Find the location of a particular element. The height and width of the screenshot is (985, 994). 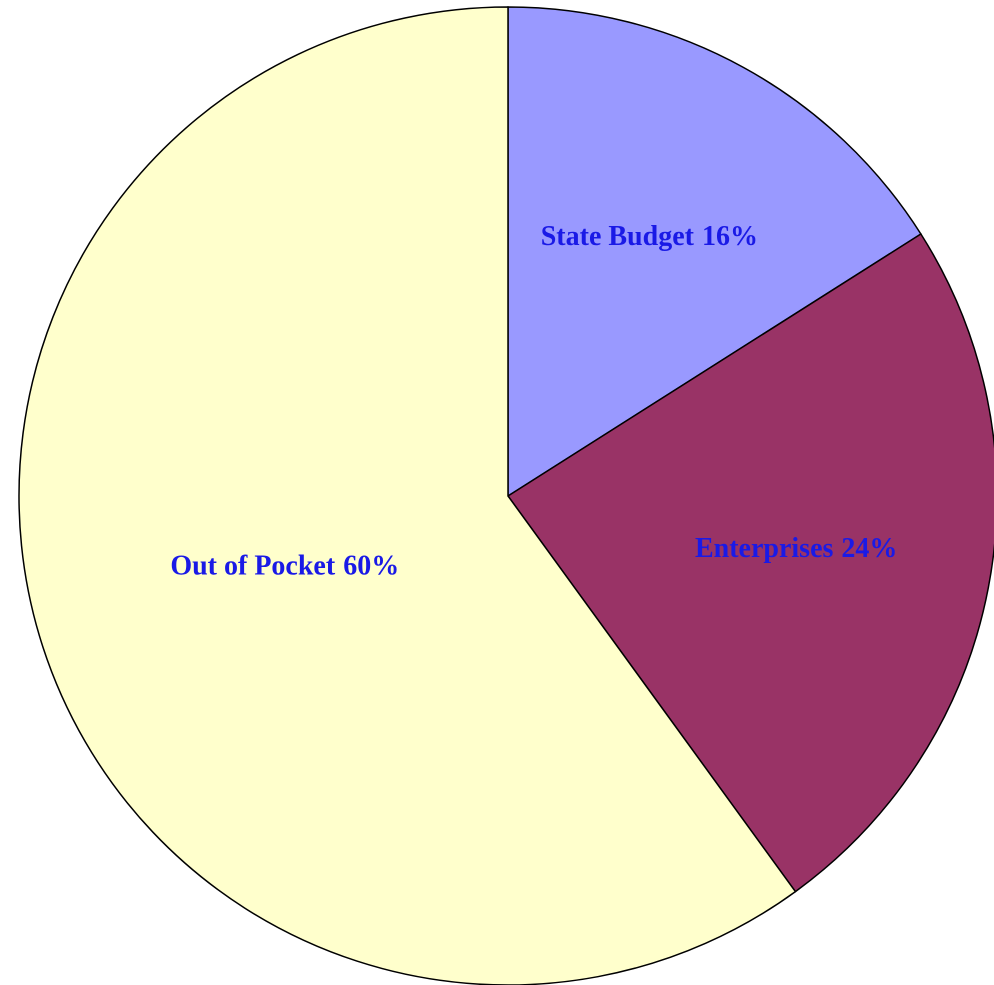

slice-label-value: 24% is located at coordinates (869, 548).